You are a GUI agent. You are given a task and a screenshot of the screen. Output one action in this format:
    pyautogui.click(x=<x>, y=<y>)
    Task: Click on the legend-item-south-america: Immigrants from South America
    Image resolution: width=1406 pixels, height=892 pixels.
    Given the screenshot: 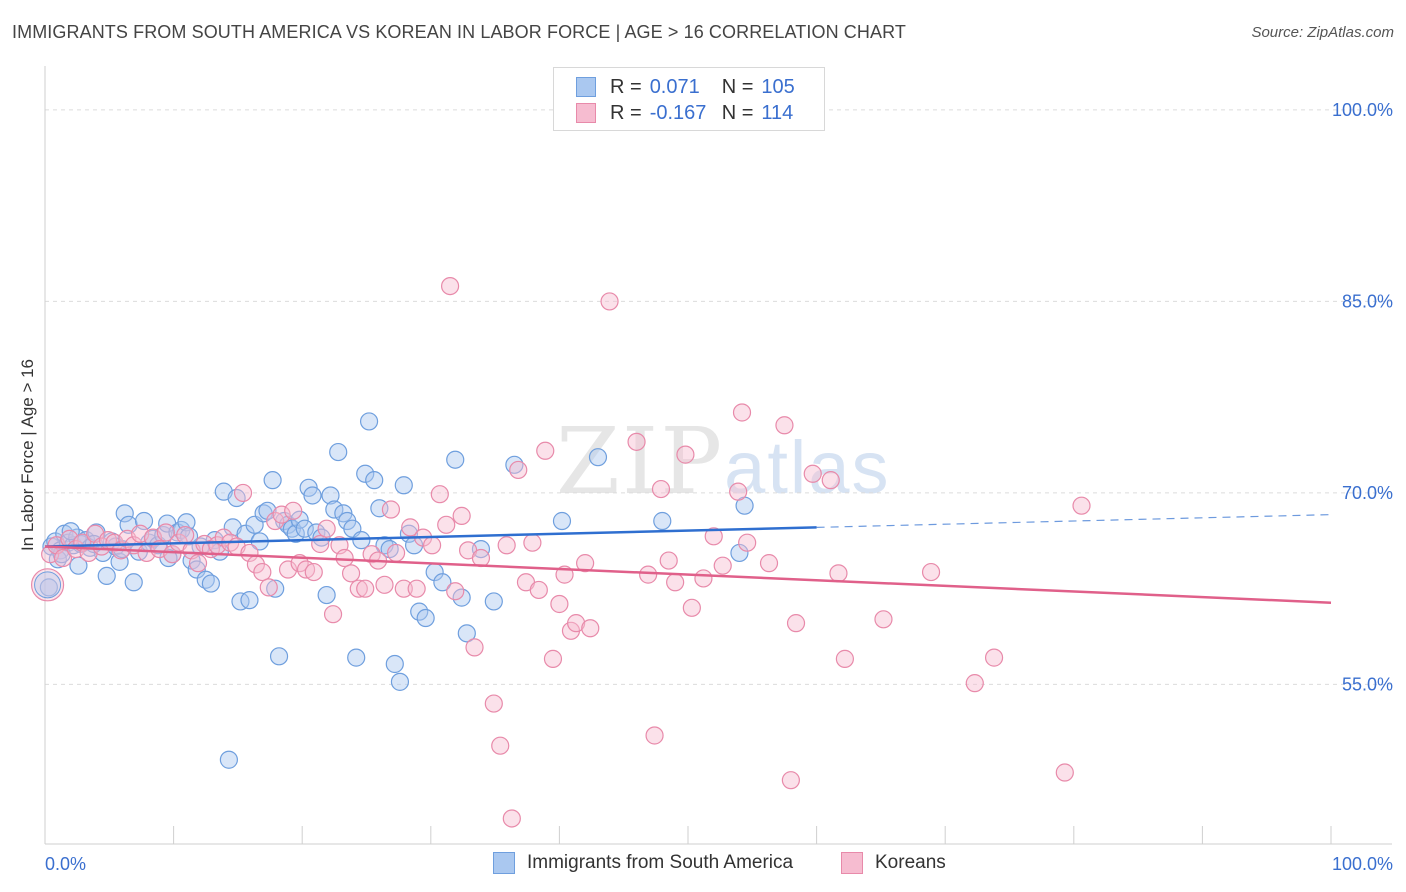 What is the action you would take?
    pyautogui.click(x=643, y=863)
    